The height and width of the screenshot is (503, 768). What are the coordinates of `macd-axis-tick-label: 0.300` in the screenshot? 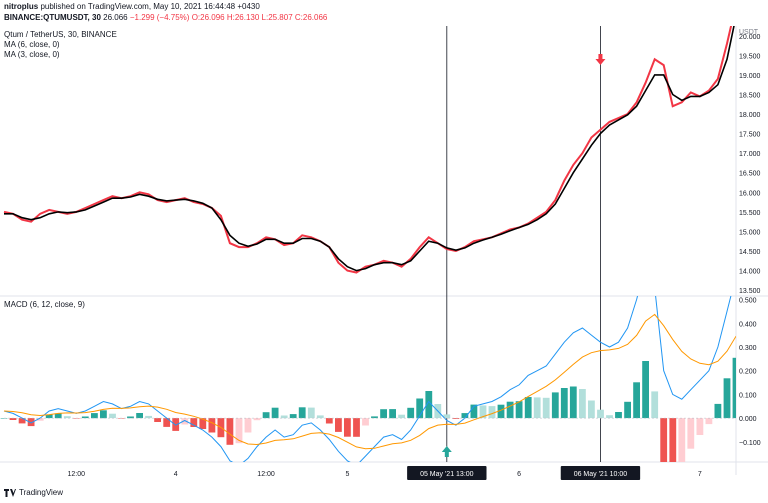 It's located at (748, 348).